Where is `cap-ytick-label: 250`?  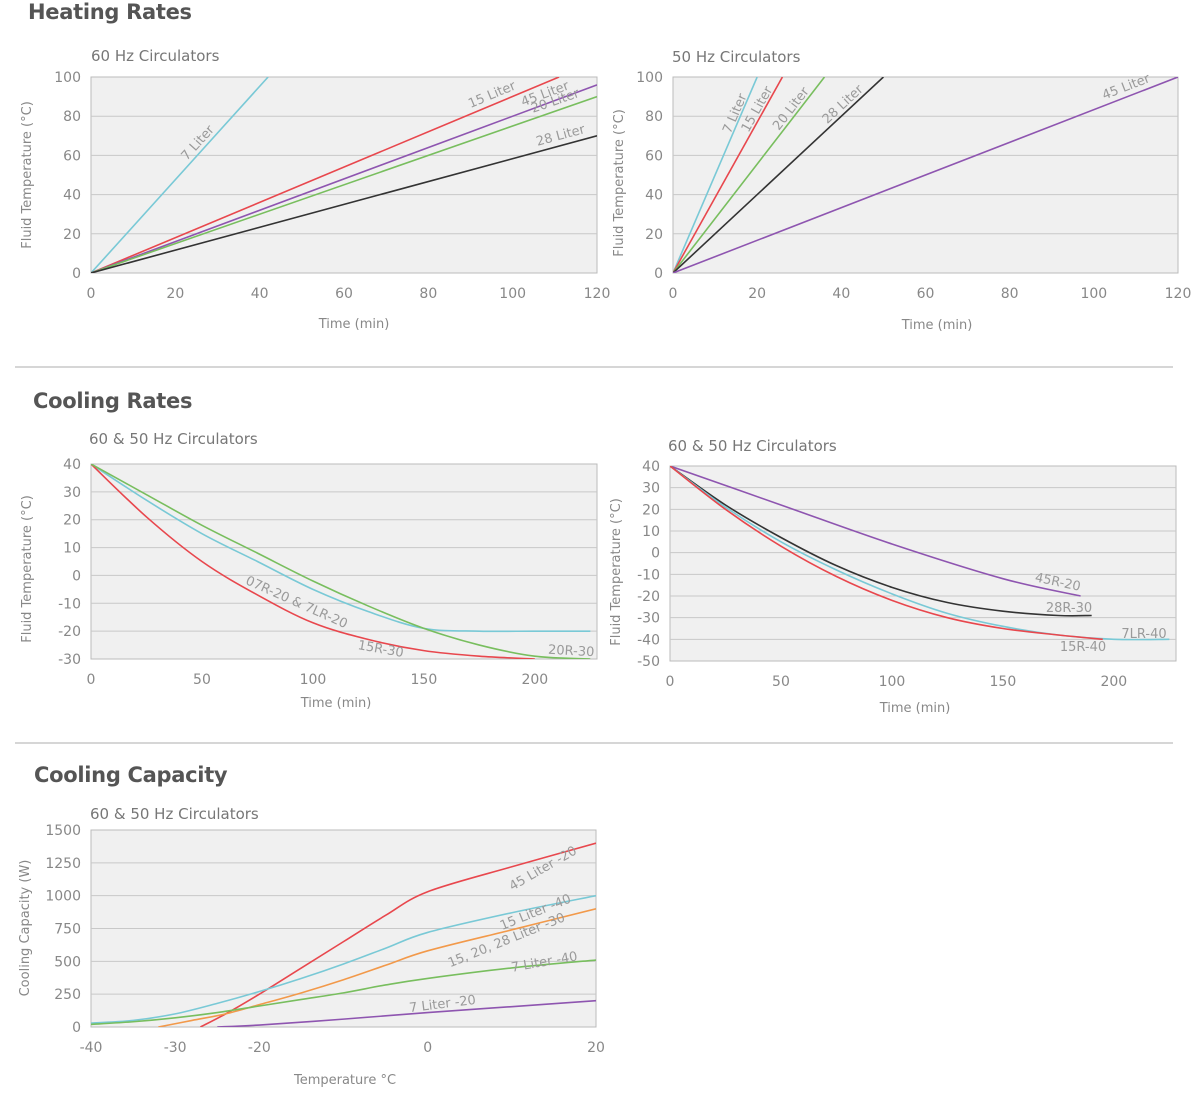 cap-ytick-label: 250 is located at coordinates (67, 995).